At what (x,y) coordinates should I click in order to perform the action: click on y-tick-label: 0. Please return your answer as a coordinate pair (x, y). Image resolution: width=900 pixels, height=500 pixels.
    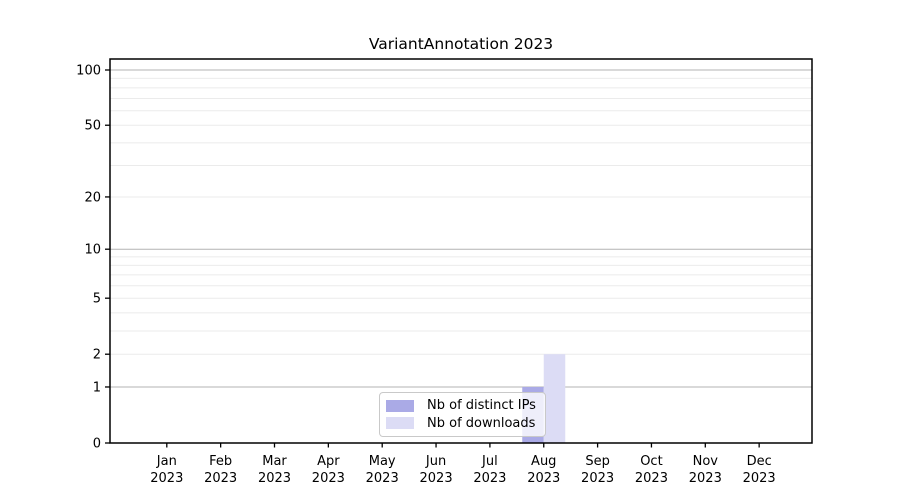
    Looking at the image, I should click on (97, 444).